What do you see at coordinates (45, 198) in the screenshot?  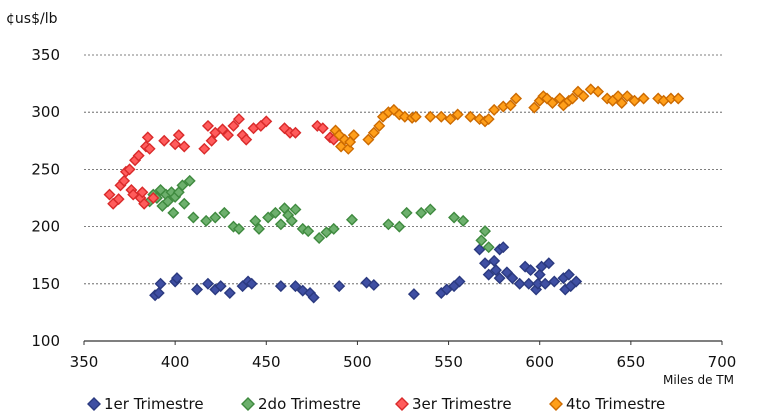 I see `y-axis-ticks: 100 150 200 250 300 350` at bounding box center [45, 198].